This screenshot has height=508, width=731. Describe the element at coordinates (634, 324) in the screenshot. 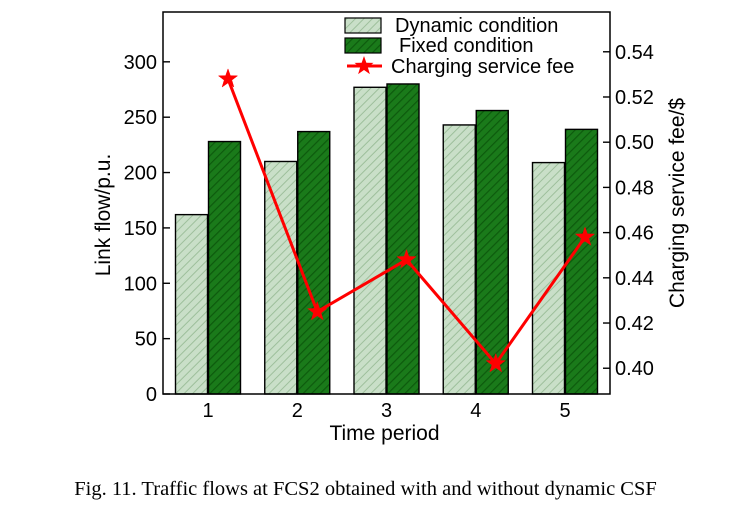

I see `y2-tick-label: 0.42` at that location.